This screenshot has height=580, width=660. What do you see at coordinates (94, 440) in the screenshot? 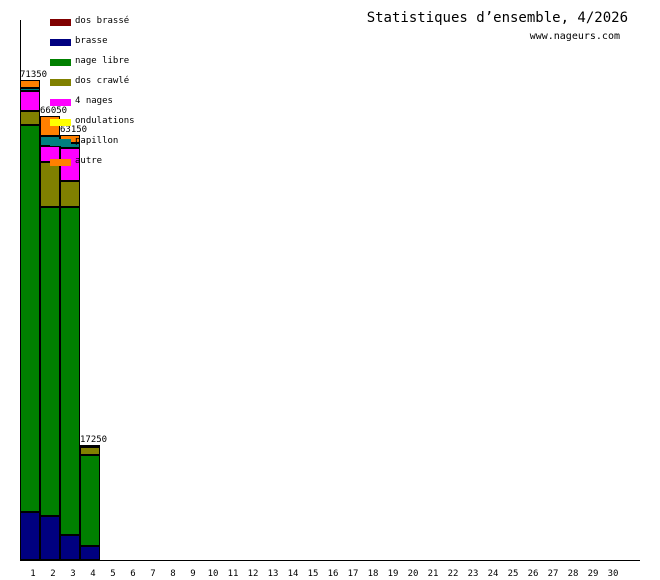
I see `bar-total-label: 17250` at bounding box center [94, 440].